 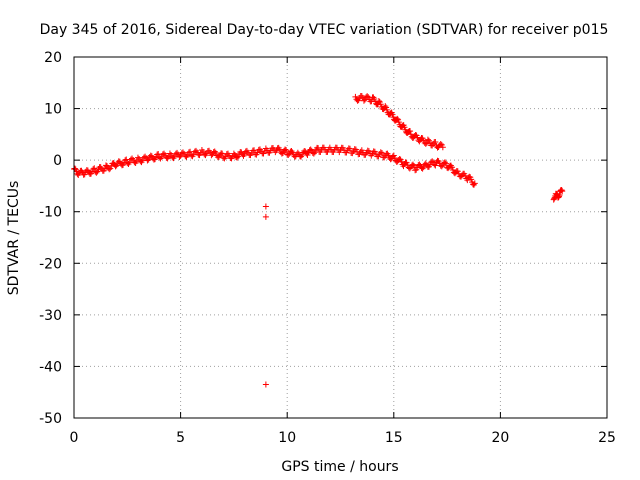 I want to click on y-tick-labels: 20 10 0 -10 -20 -30 -40 -50, so click(x=50, y=238).